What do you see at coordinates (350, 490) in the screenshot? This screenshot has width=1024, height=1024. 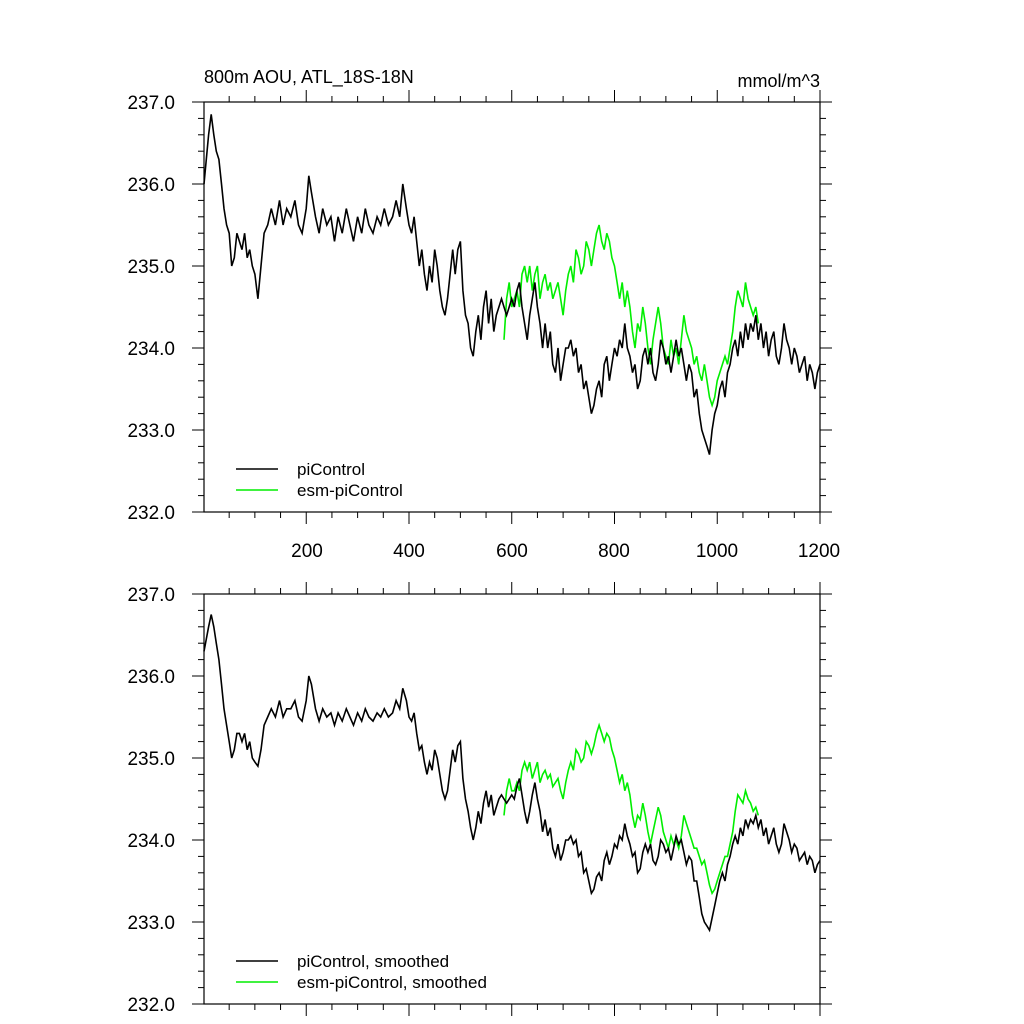 I see `top-legend-label-esm-picontrol: esm-piControl` at bounding box center [350, 490].